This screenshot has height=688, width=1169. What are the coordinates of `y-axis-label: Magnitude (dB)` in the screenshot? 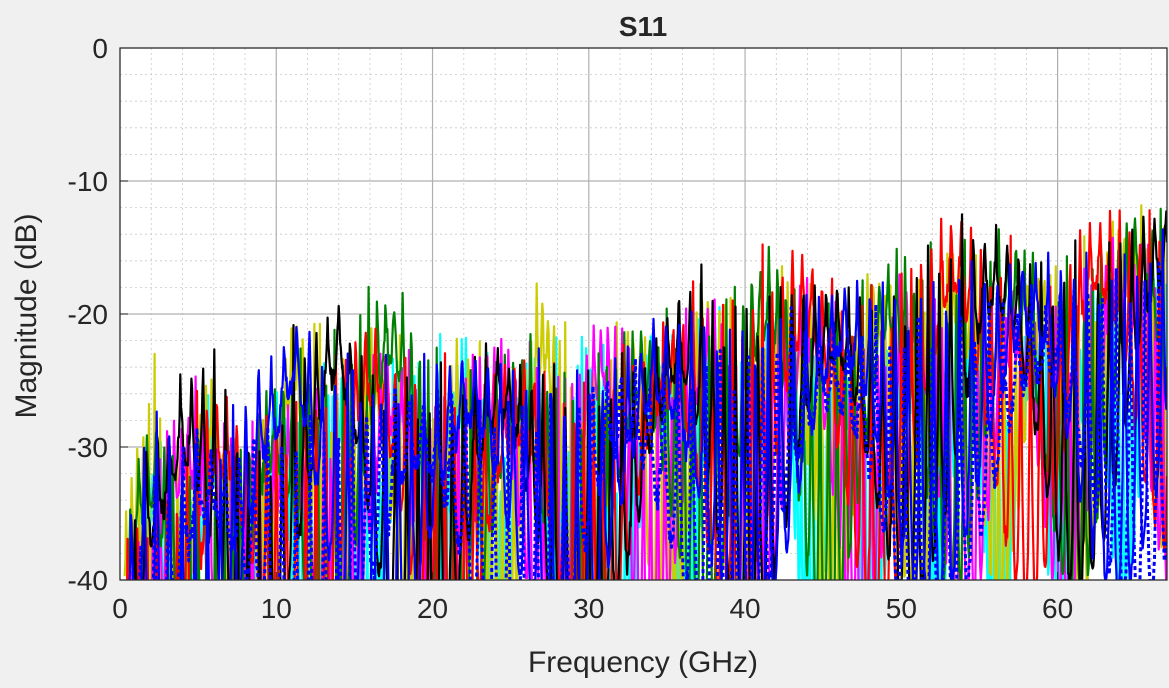 It's located at (26, 315).